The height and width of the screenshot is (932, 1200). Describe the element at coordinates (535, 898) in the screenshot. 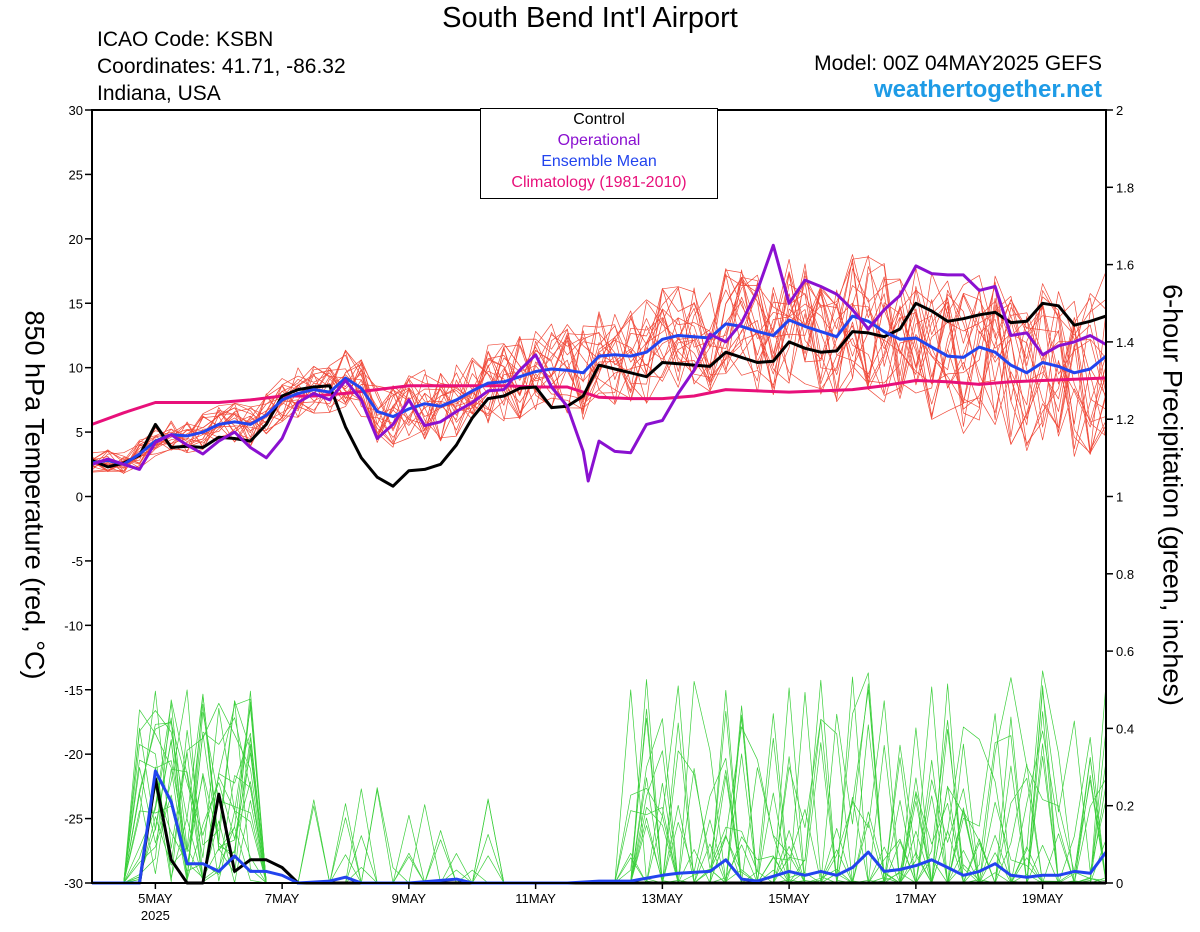

I see `x-tick-label: 11MAY` at that location.